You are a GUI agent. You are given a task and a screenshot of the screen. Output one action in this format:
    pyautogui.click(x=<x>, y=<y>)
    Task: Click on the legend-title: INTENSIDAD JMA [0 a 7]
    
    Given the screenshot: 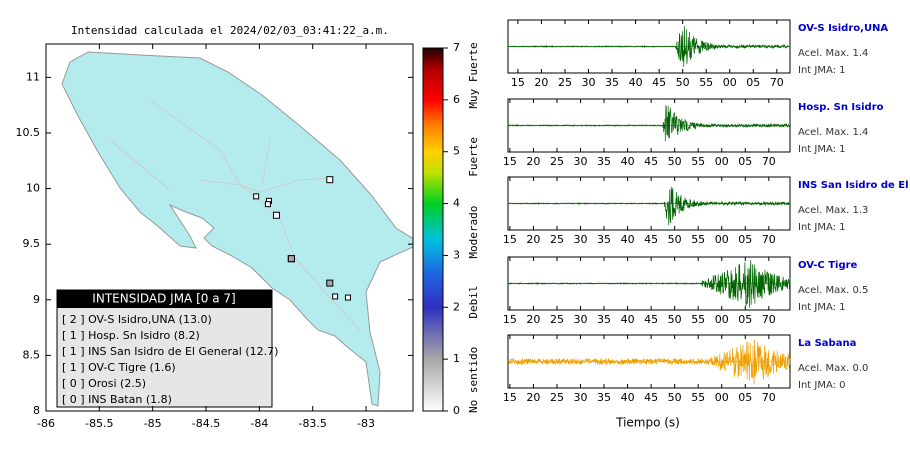 What is the action you would take?
    pyautogui.click(x=163, y=299)
    